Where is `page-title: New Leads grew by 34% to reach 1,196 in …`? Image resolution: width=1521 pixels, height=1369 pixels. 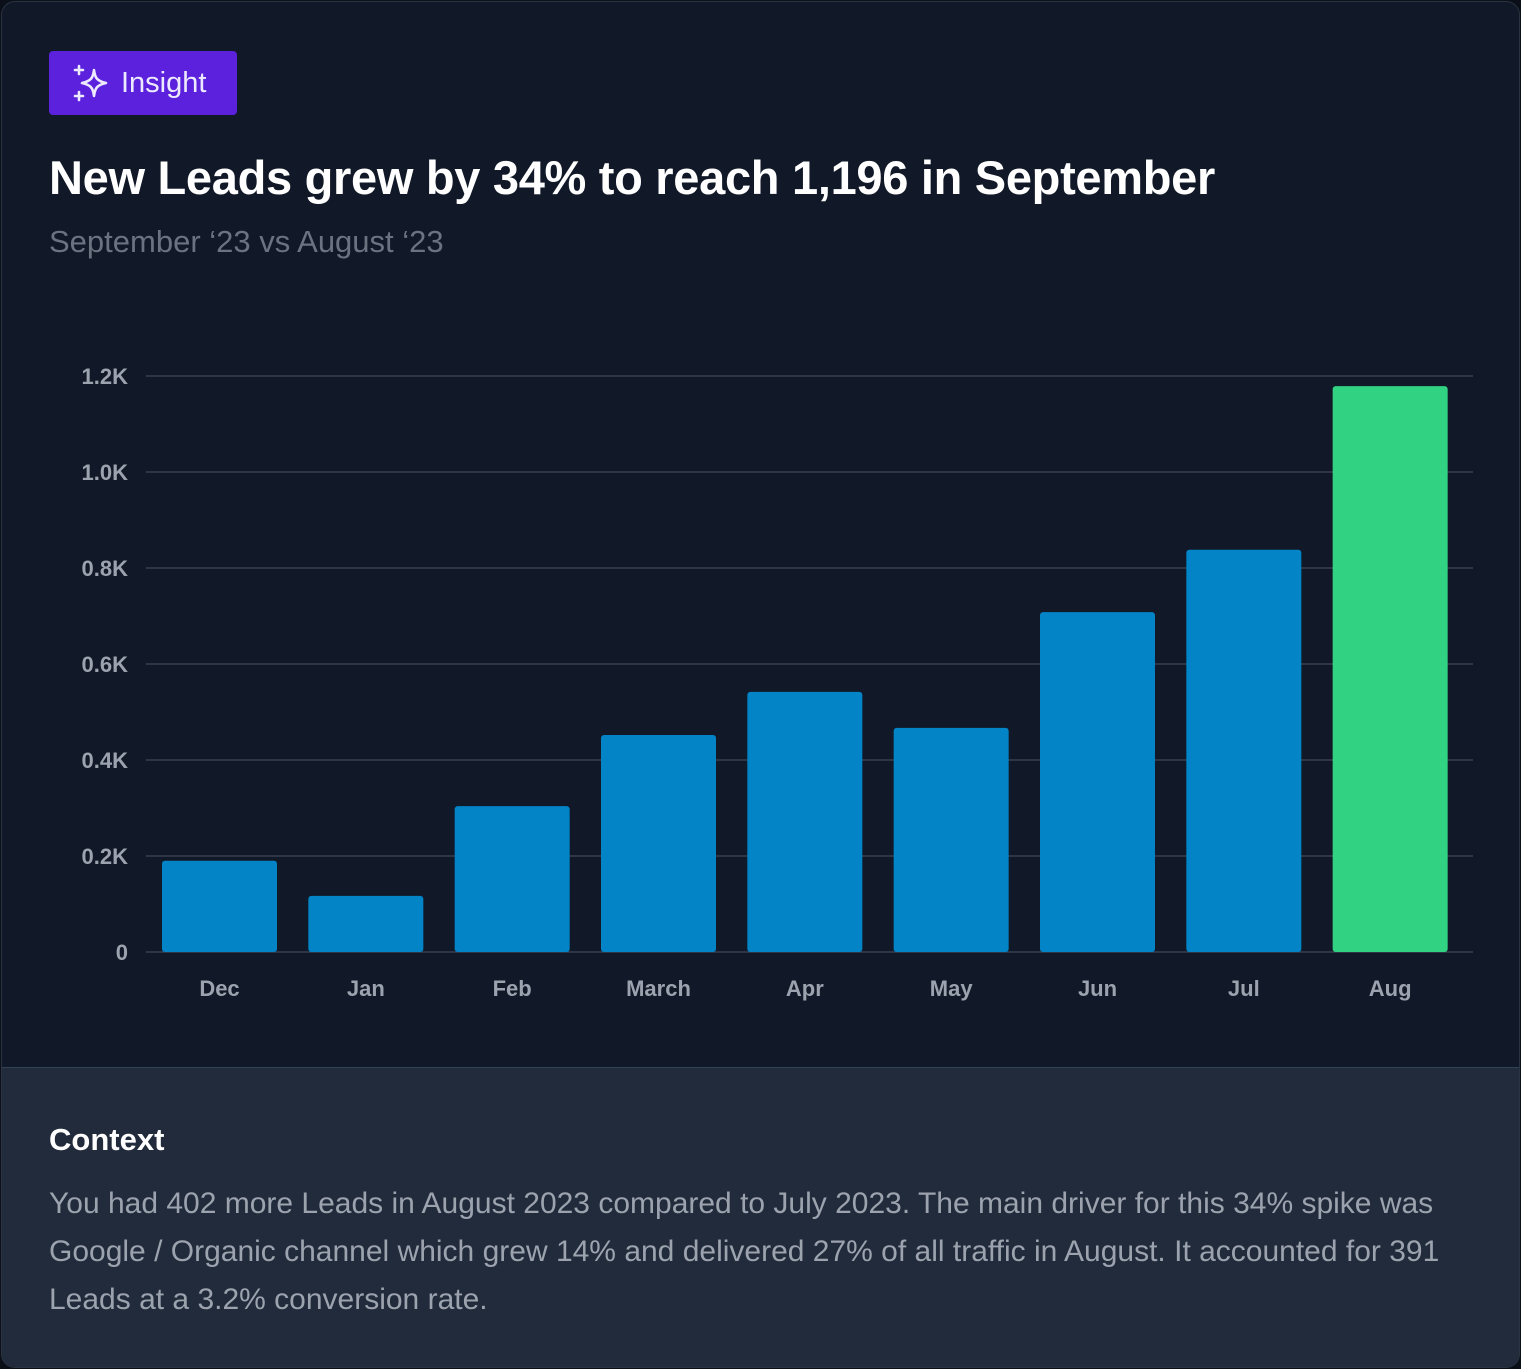 page-title: New Leads grew by 34% to reach 1,196 in … is located at coordinates (632, 177).